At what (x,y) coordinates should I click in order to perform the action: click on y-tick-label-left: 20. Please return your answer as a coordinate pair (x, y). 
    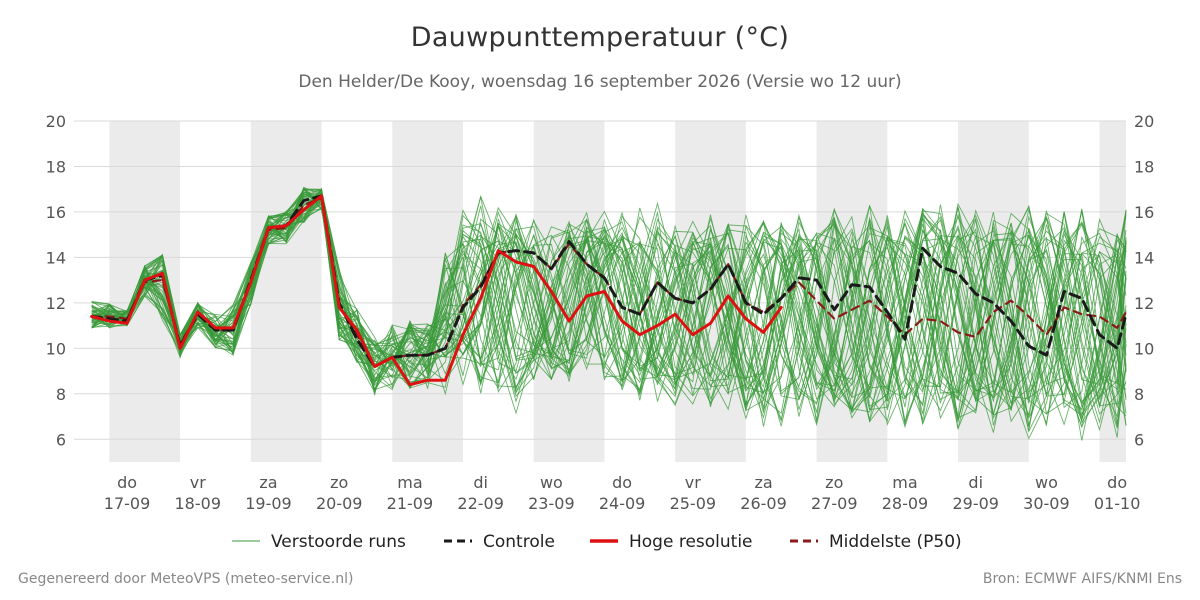
    Looking at the image, I should click on (56, 121).